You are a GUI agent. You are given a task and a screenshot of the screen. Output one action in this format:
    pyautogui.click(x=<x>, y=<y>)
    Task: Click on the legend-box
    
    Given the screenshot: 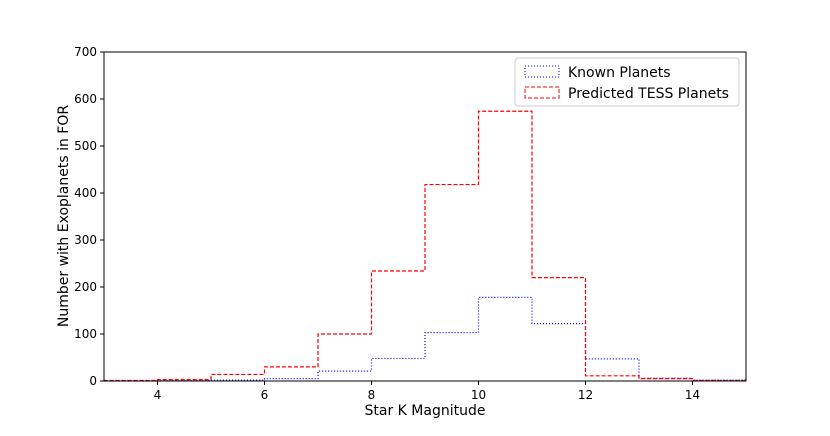 What is the action you would take?
    pyautogui.click(x=627, y=82)
    